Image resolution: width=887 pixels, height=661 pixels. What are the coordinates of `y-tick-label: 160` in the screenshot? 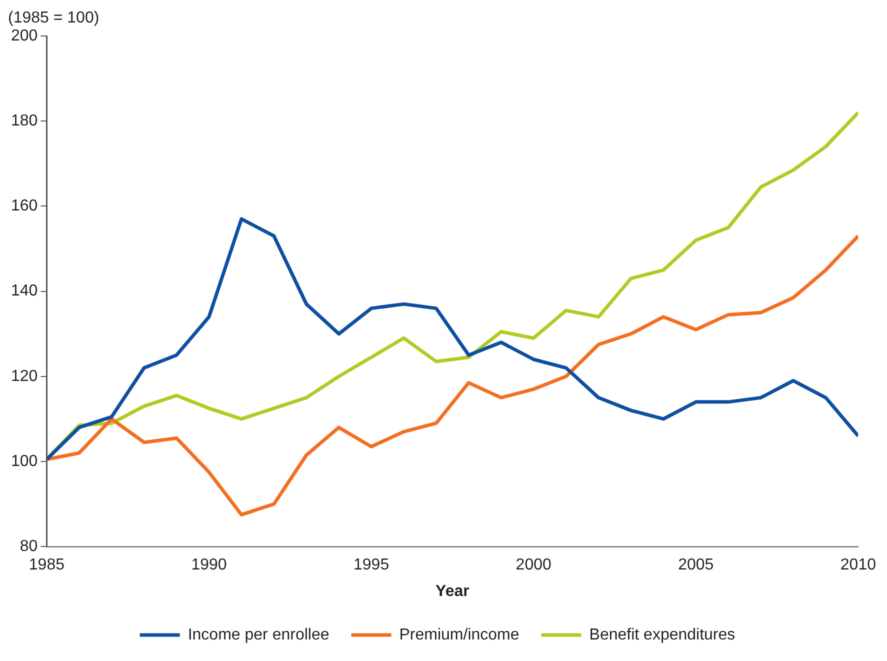 It's located at (24, 206).